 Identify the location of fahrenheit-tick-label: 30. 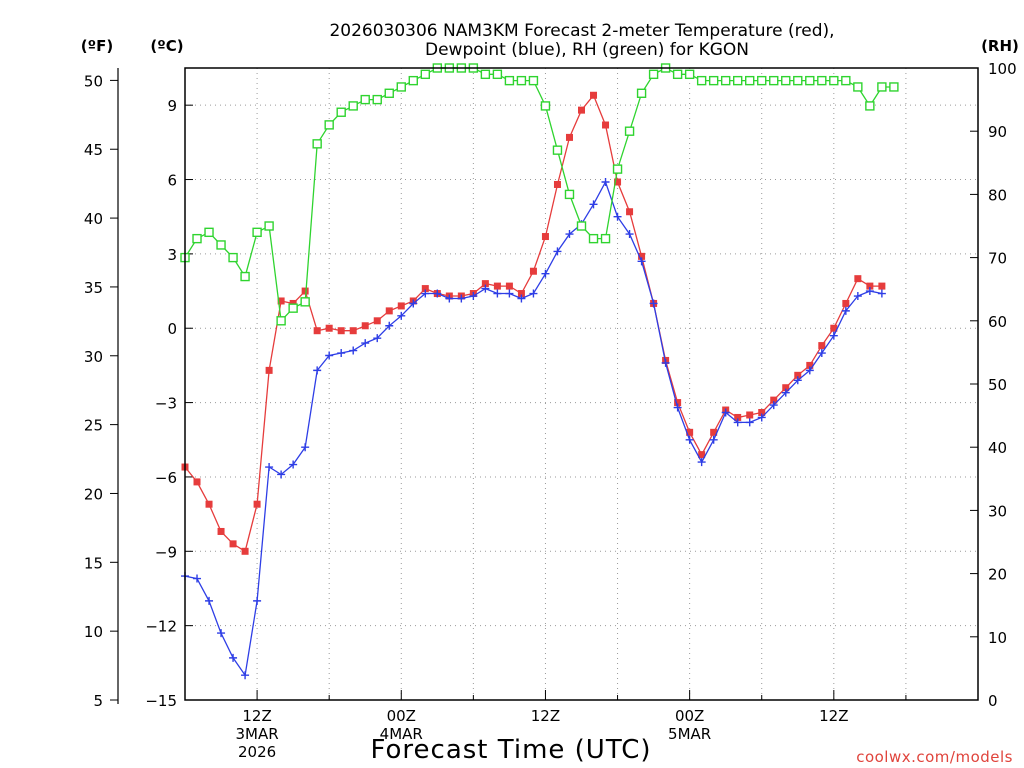
(93, 357).